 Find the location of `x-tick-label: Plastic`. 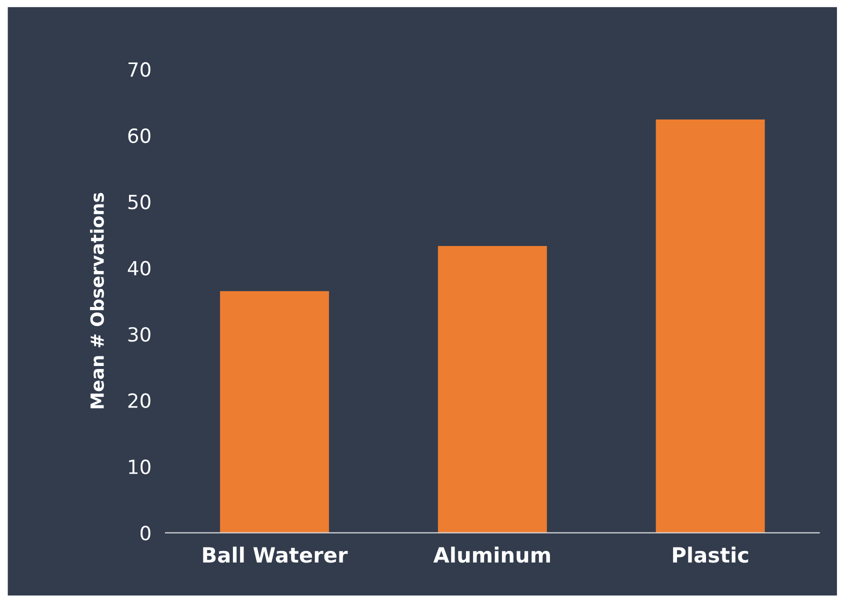

x-tick-label: Plastic is located at coordinates (710, 554).